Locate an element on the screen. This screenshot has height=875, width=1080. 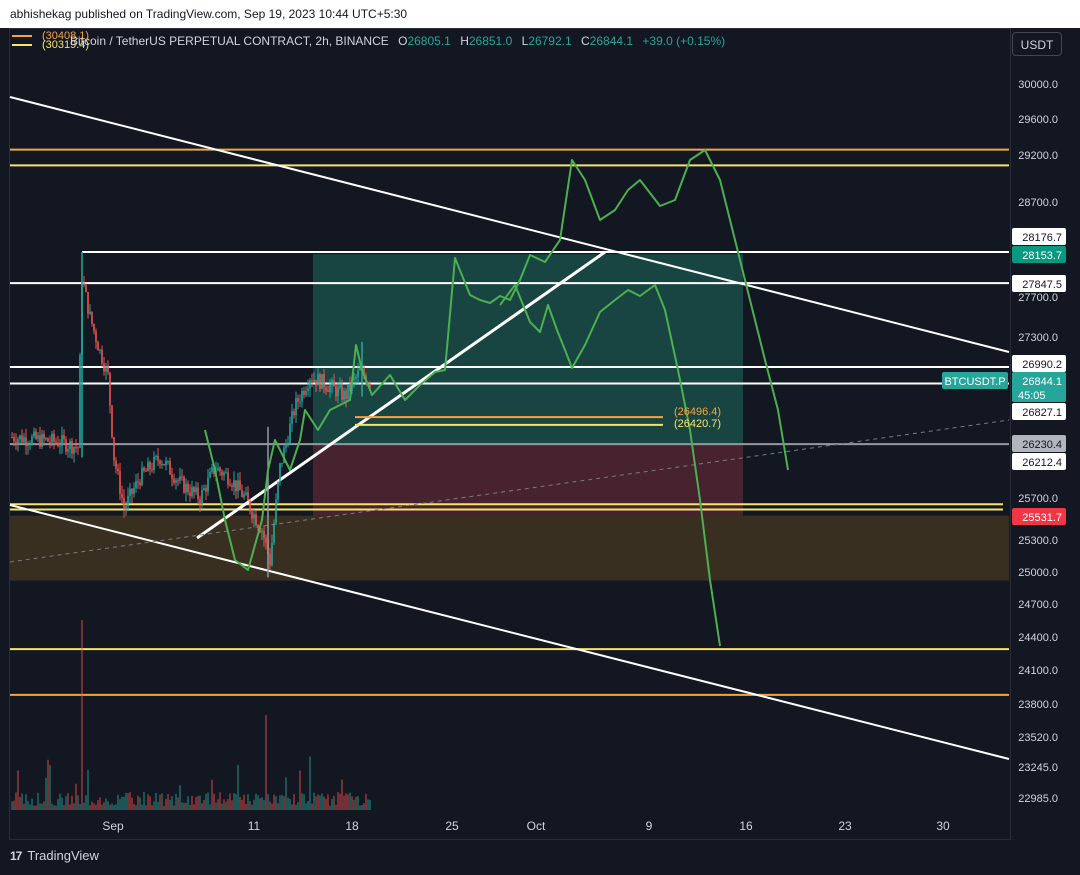
legend-mini-tag-2: (30319.4) is located at coordinates (66, 45).